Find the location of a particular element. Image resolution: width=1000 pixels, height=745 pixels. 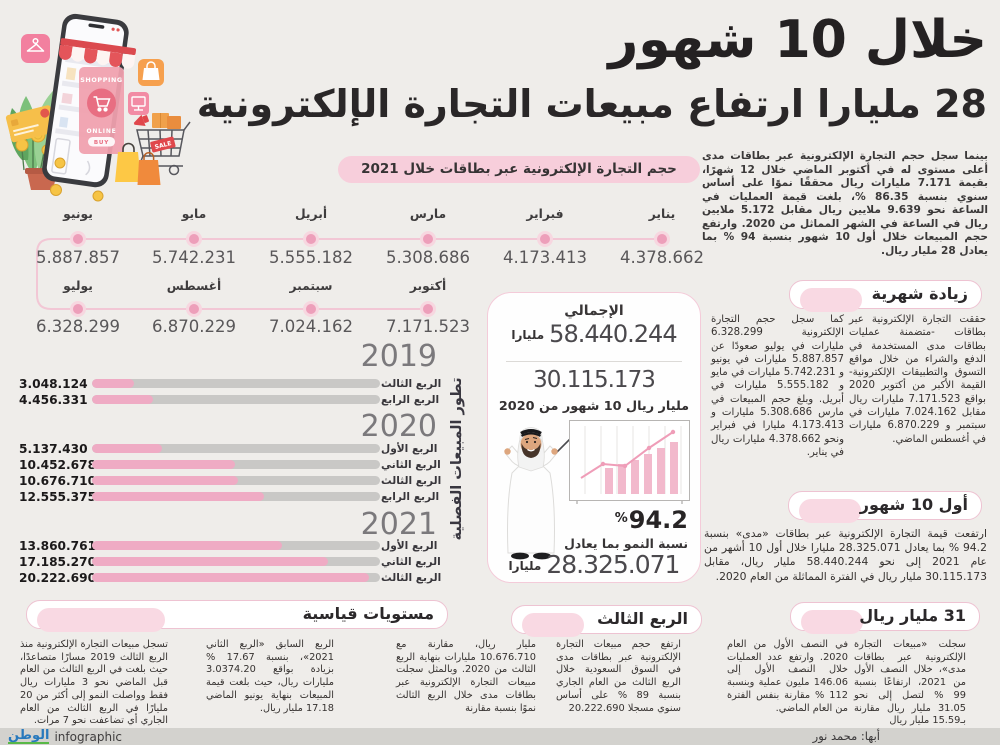

section-header-q3: الربع الثالث is located at coordinates (606, 621).